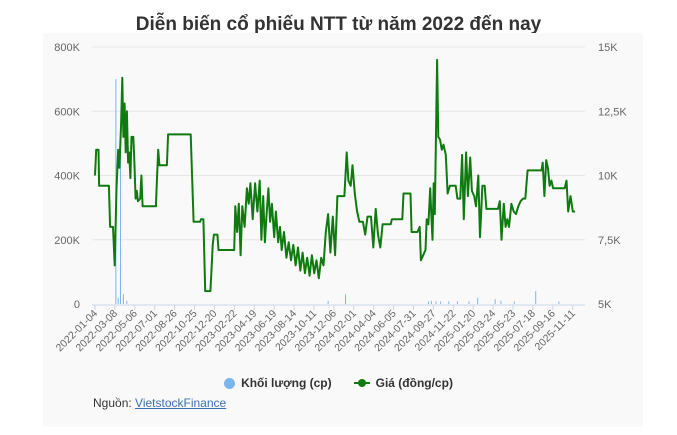 This screenshot has width=677, height=435. Describe the element at coordinates (77, 305) in the screenshot. I see `y-left-tick-label: 0` at that location.